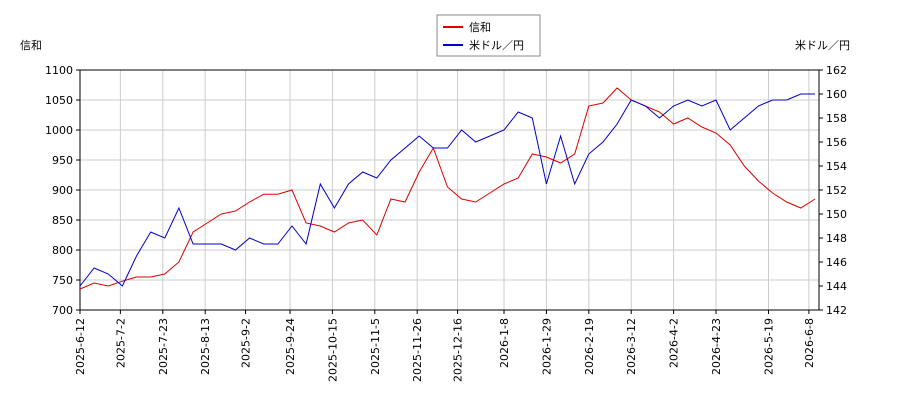 This screenshot has width=900, height=404. I want to click on x-tick-label: 2026-1-29, so click(546, 346).